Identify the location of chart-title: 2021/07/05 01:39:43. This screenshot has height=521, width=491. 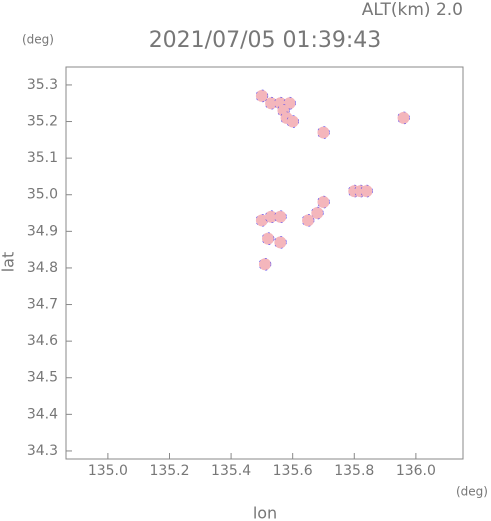
(265, 40).